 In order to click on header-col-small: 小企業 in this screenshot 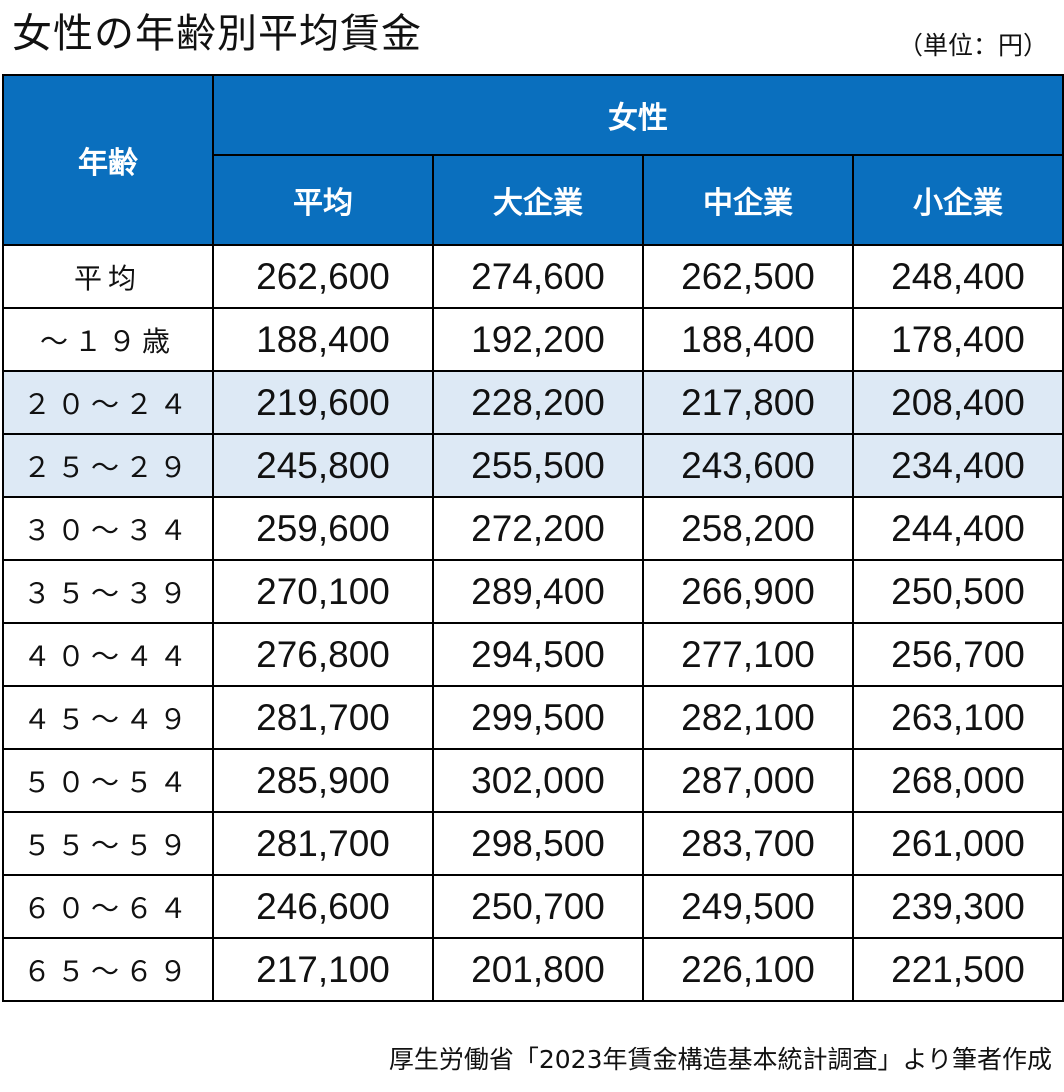, I will do `click(958, 200)`.